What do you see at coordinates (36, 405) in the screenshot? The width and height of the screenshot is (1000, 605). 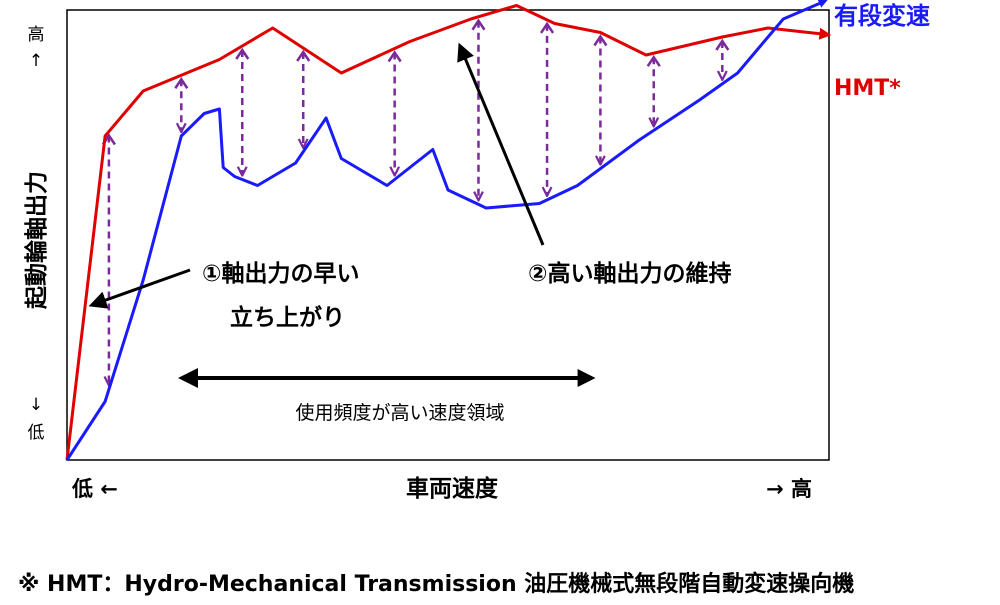 I see `y-down-arrow-glyph: ↓` at bounding box center [36, 405].